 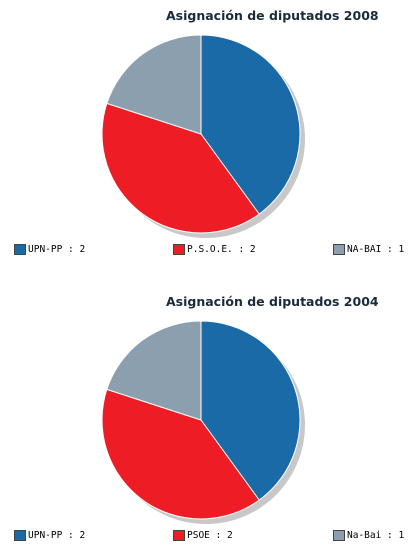 I want to click on legend-item-psoe: PSOE : 2, so click(x=203, y=535).